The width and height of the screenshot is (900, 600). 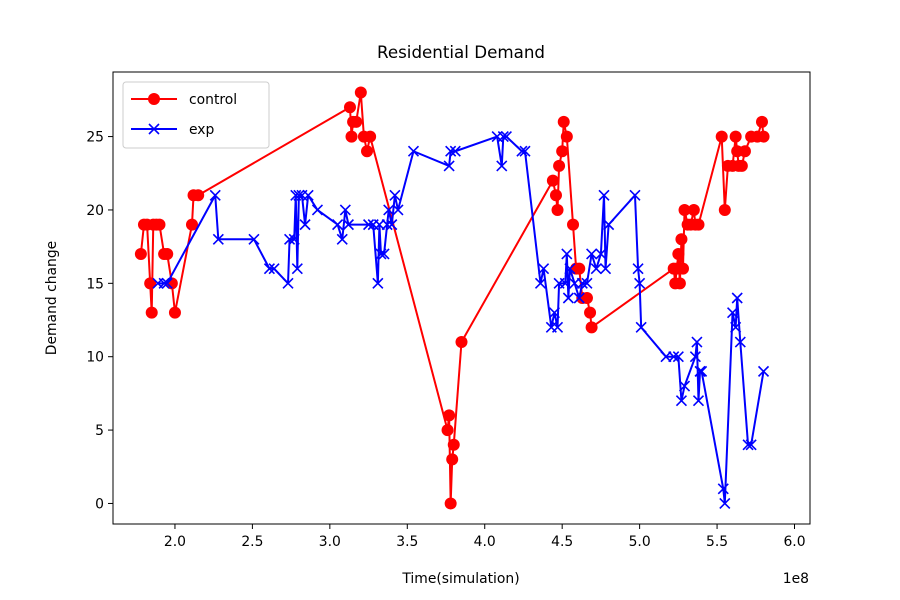 I want to click on x-tick-label: 3.0, so click(x=330, y=542).